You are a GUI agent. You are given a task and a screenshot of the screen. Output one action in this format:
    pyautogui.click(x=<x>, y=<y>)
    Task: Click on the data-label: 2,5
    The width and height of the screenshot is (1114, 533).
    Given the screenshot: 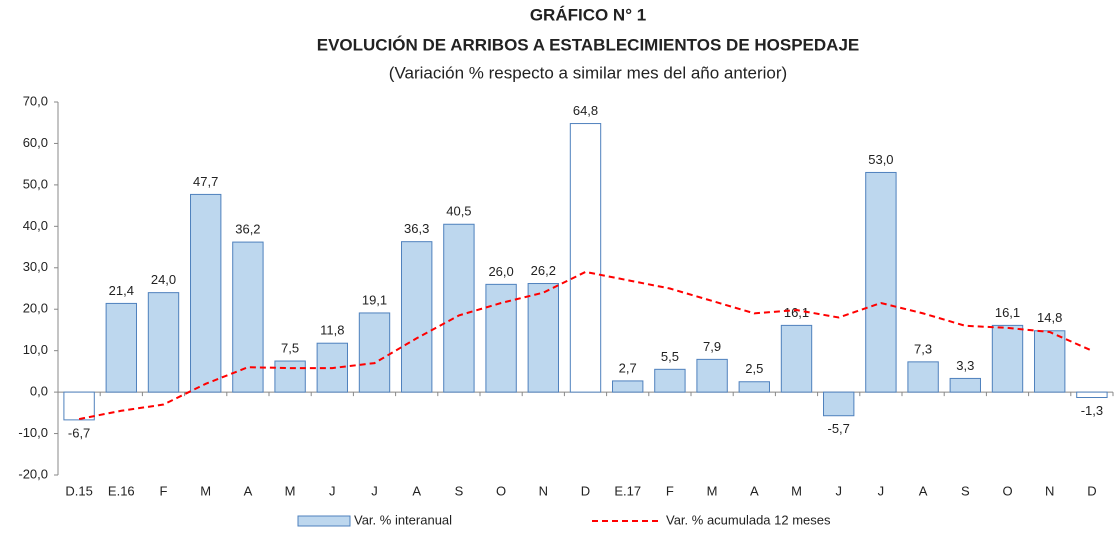 What is the action you would take?
    pyautogui.click(x=754, y=368)
    